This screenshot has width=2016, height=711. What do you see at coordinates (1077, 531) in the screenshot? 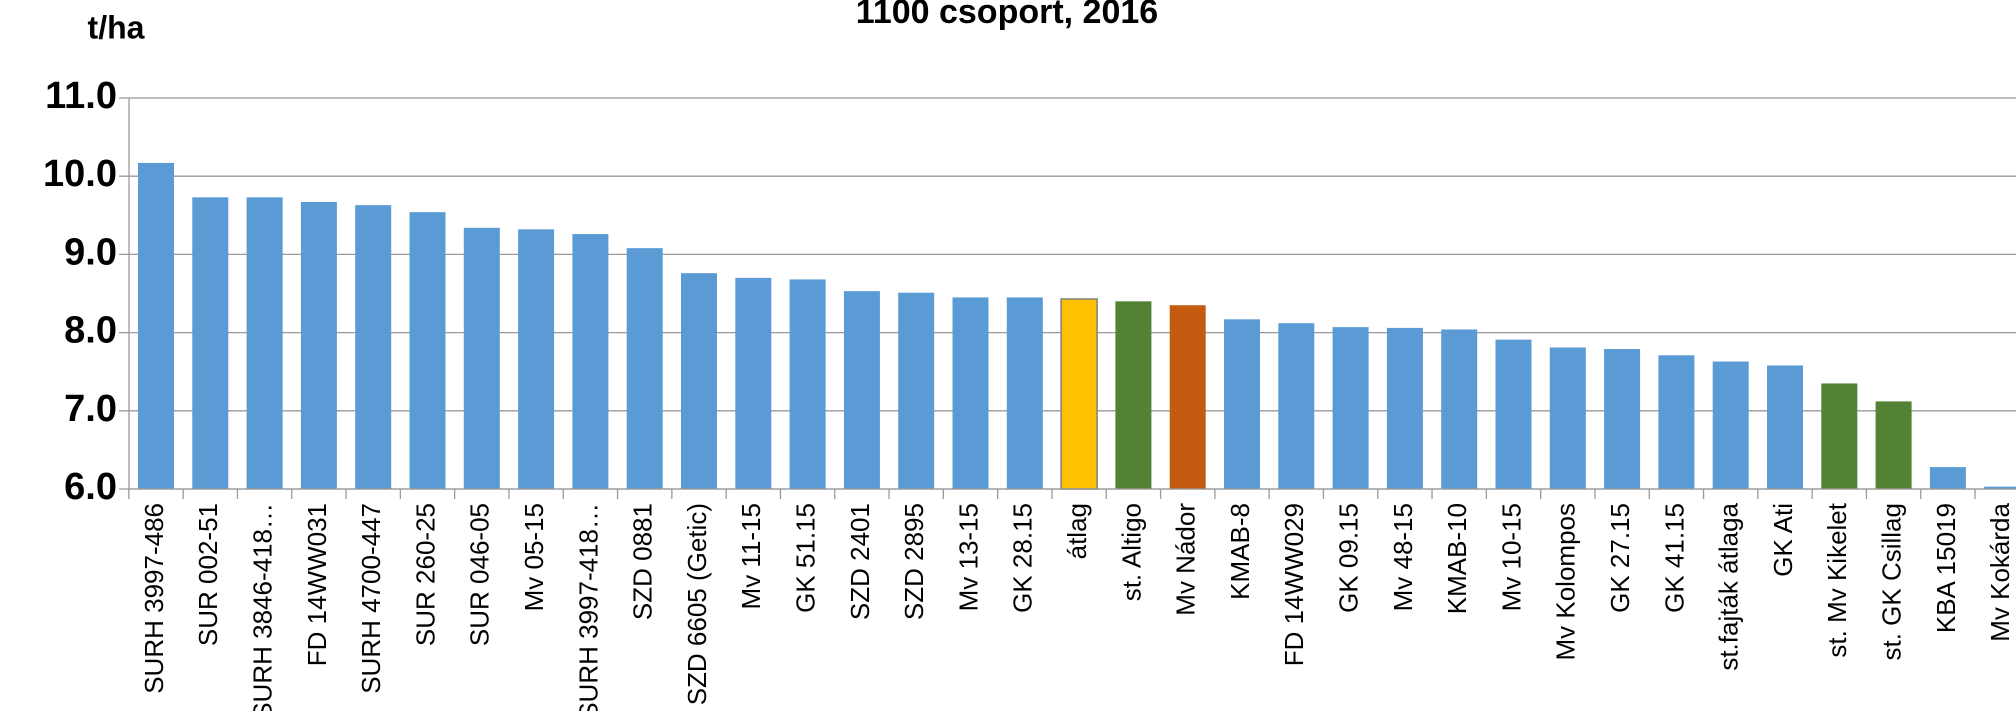
I see `x-tick-label: átlag` at bounding box center [1077, 531].